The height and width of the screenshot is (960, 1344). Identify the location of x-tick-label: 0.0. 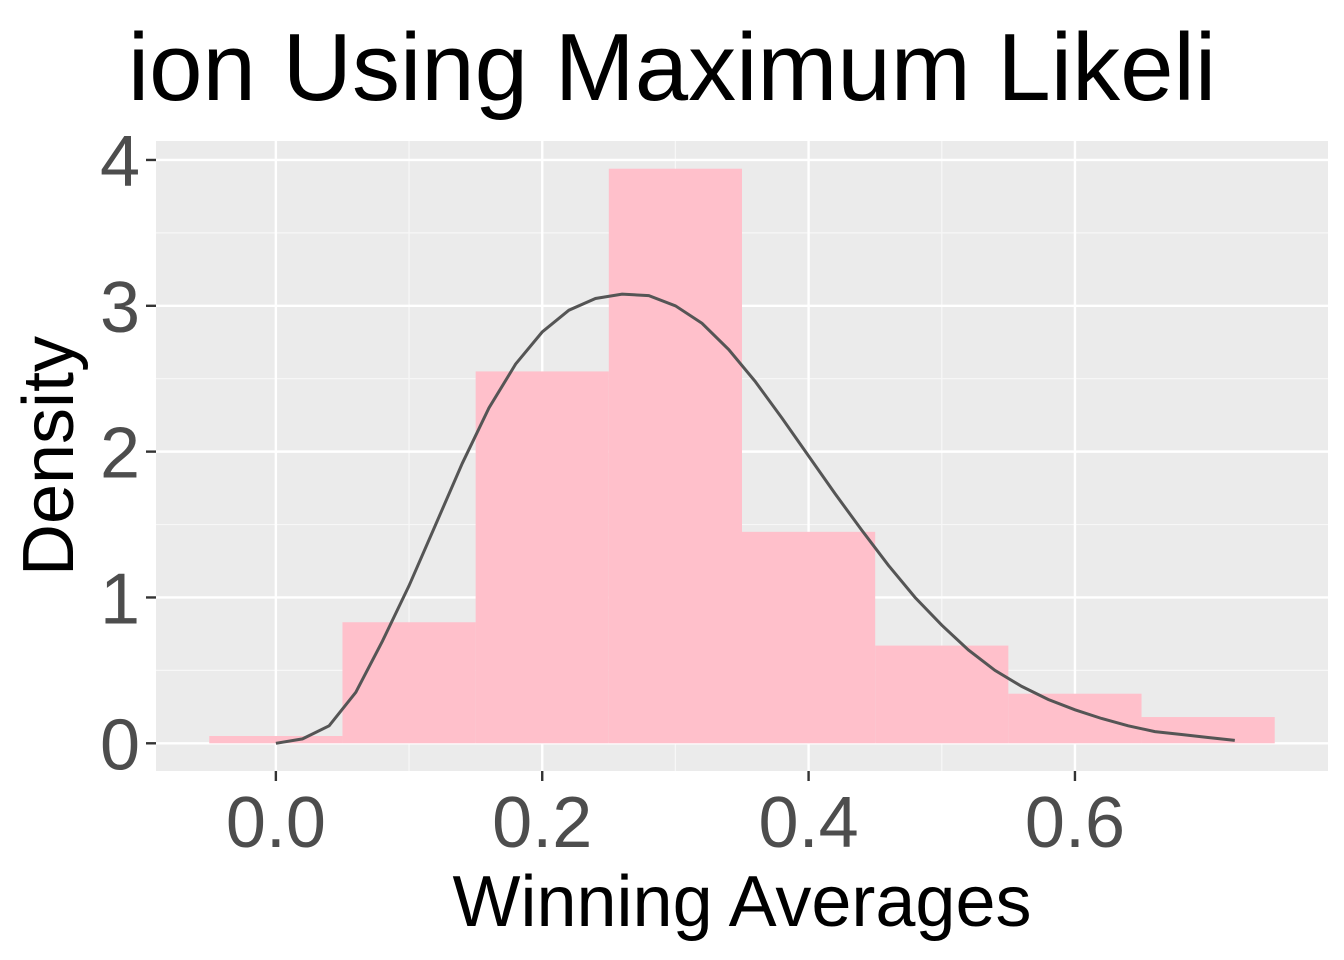
(276, 823).